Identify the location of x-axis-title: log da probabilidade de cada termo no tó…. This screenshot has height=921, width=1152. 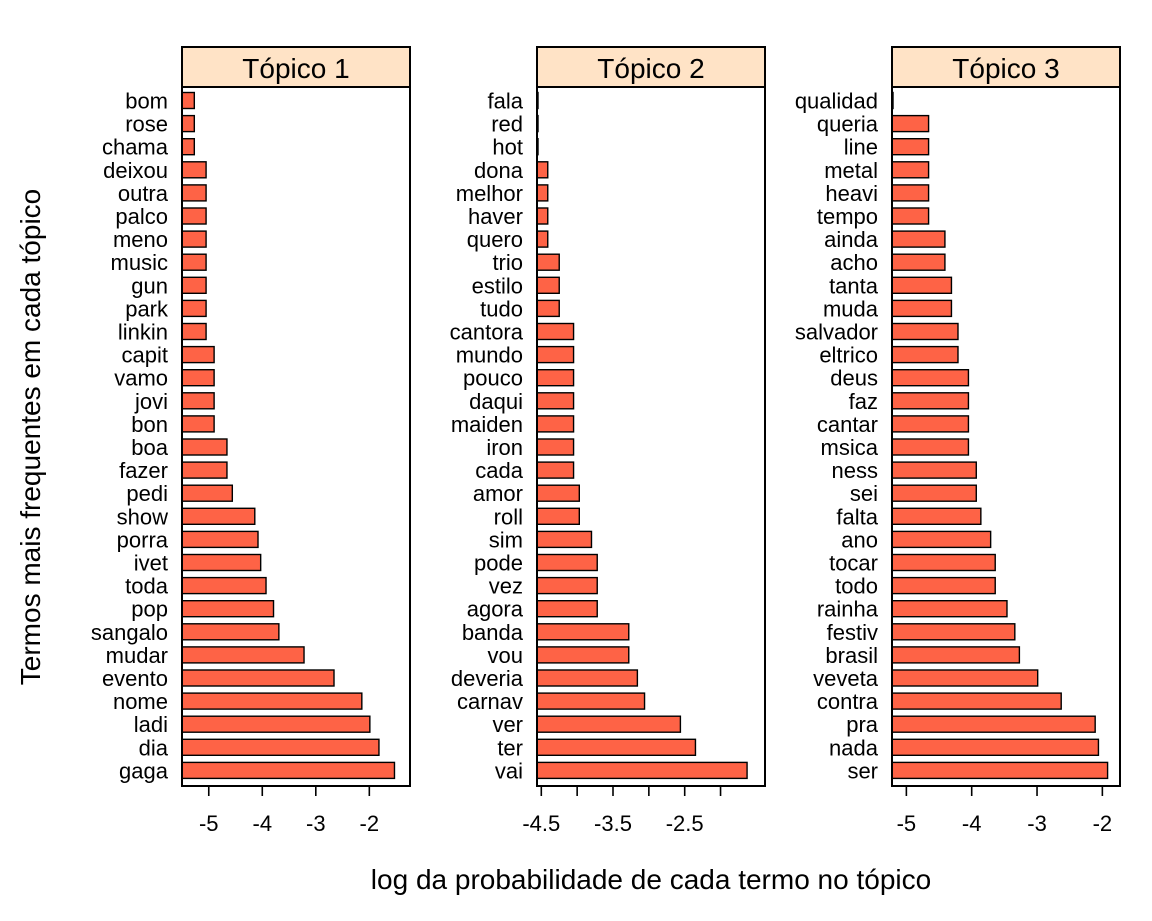
(651, 879).